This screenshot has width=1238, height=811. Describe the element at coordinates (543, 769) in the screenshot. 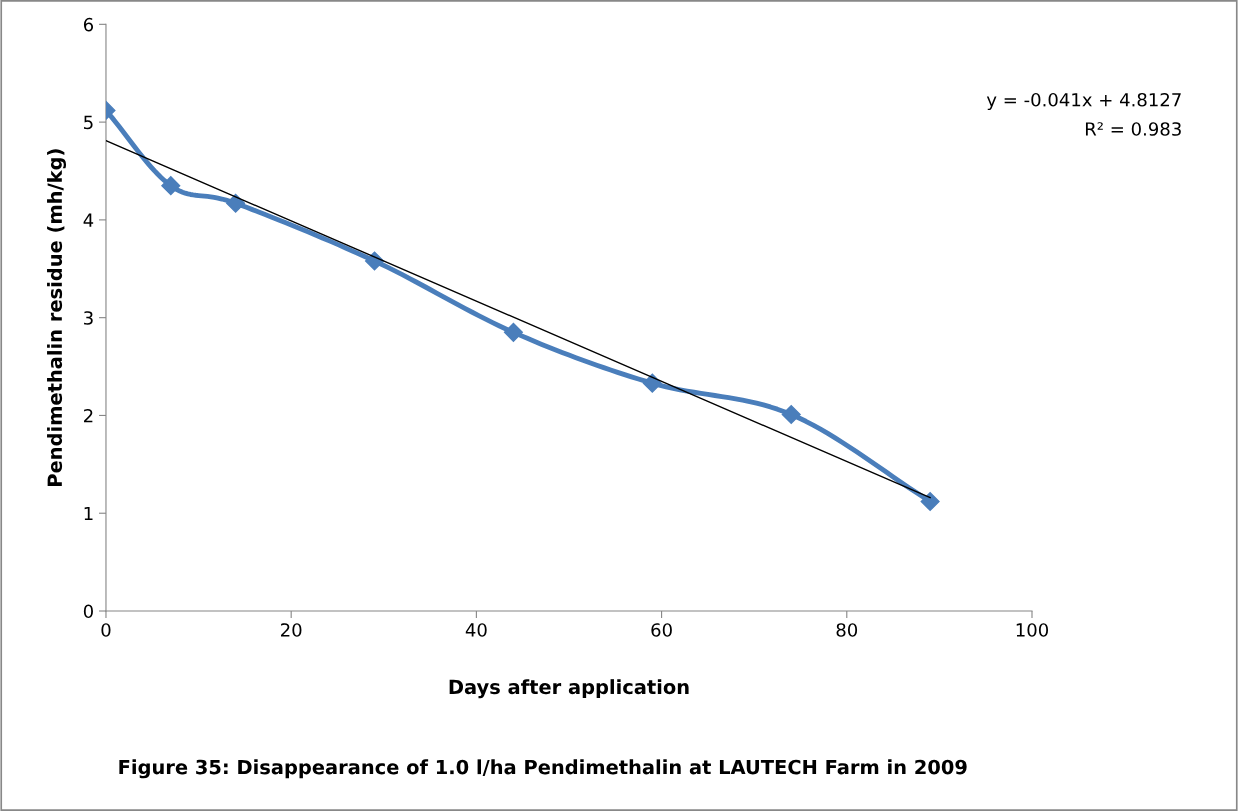

I see `text: Figure 35: Disappearance of 1.0 l/ha Pendimethalin at LAUTECH Farm in 2009` at that location.